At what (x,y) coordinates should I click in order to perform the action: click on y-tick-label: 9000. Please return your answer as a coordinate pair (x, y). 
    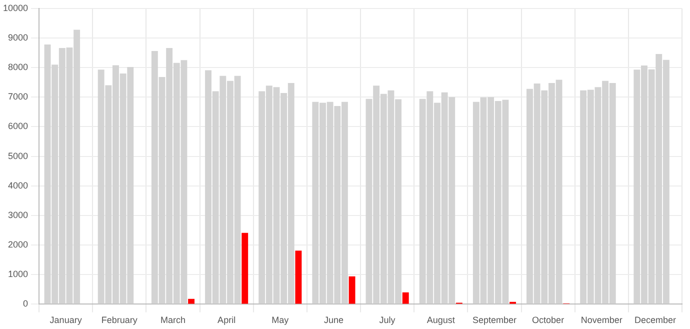
    Looking at the image, I should click on (18, 37).